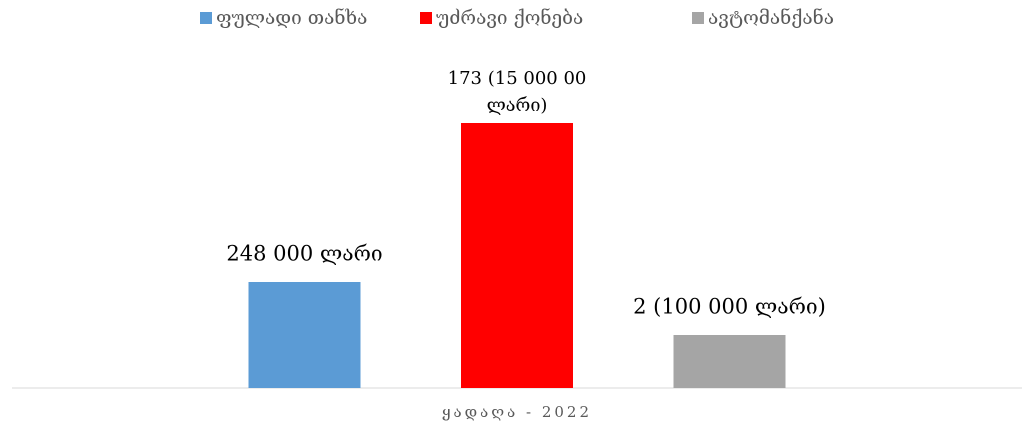 The width and height of the screenshot is (1034, 437). Describe the element at coordinates (509, 18) in the screenshot. I see `legend-label: უძრავი ქონება` at that location.